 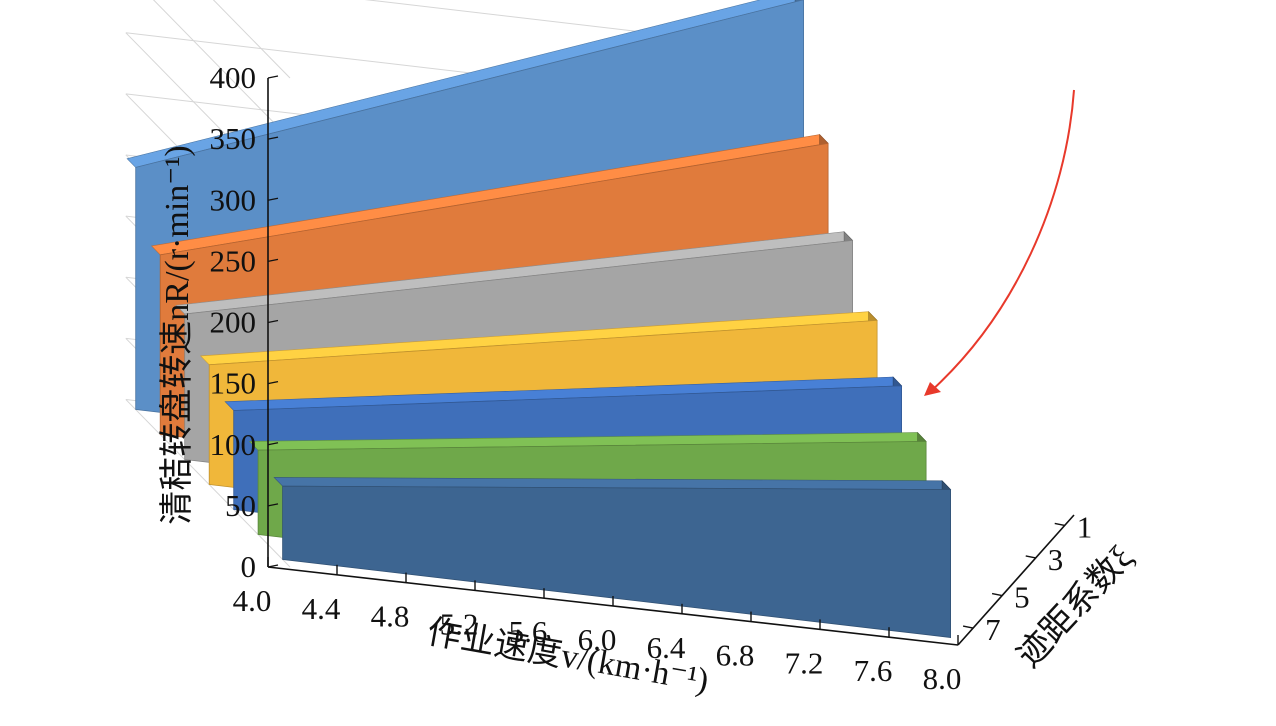 I want to click on y-tick-label: 250, so click(x=233, y=260).